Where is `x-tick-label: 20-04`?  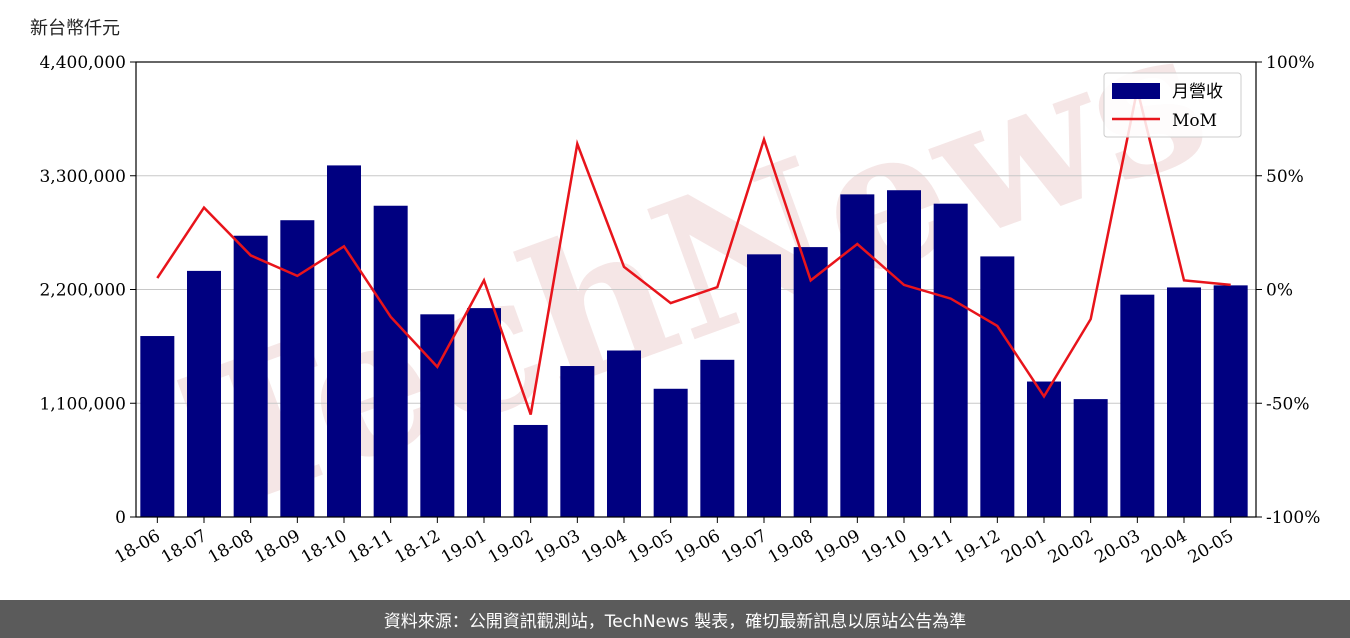 x-tick-label: 20-04 is located at coordinates (1164, 547).